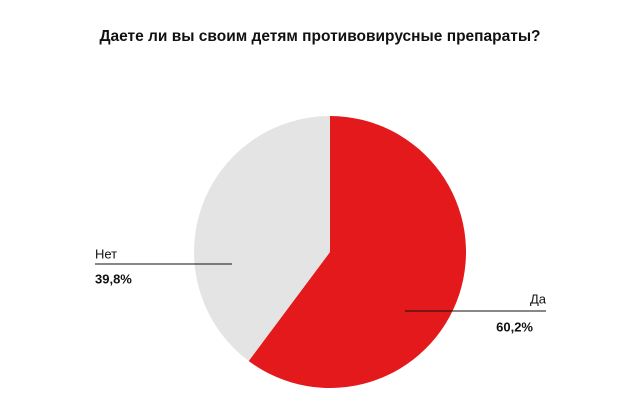 The height and width of the screenshot is (420, 640). What do you see at coordinates (106, 253) in the screenshot?
I see `slice-label: Нет` at bounding box center [106, 253].